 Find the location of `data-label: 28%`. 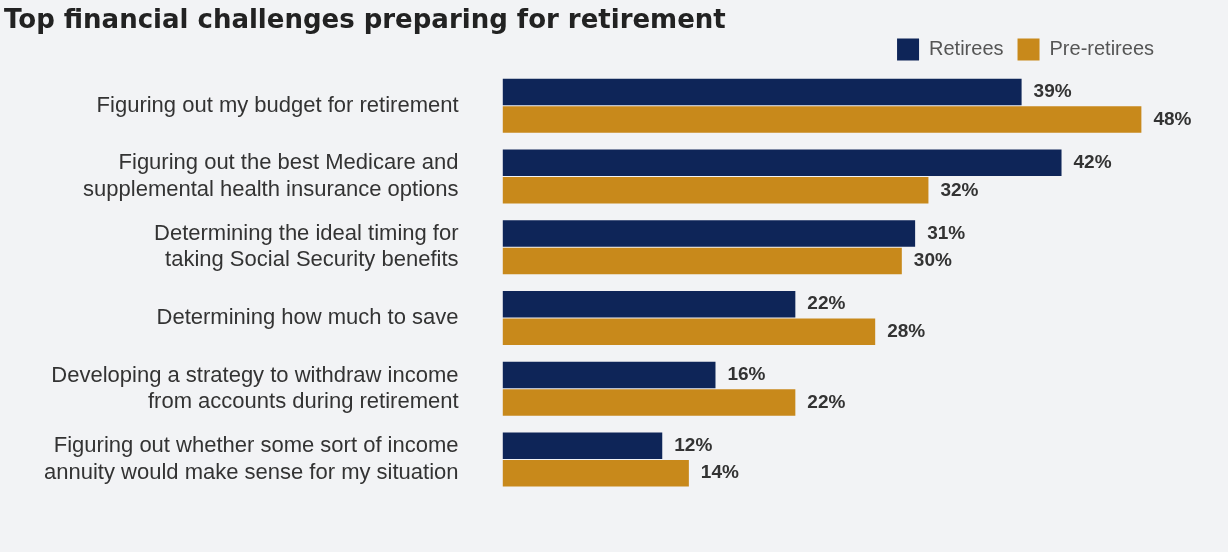

data-label: 28% is located at coordinates (906, 330).